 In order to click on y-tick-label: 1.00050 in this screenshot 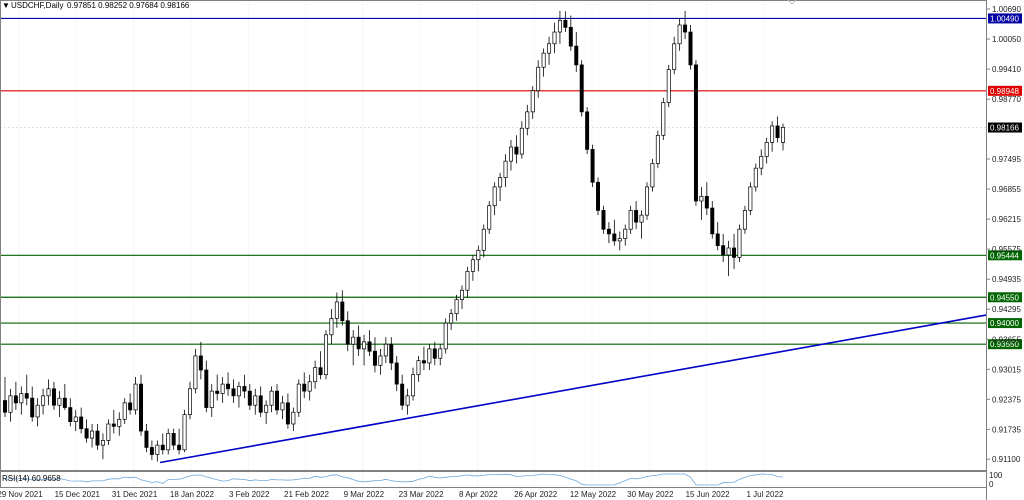, I will do `click(1006, 39)`.